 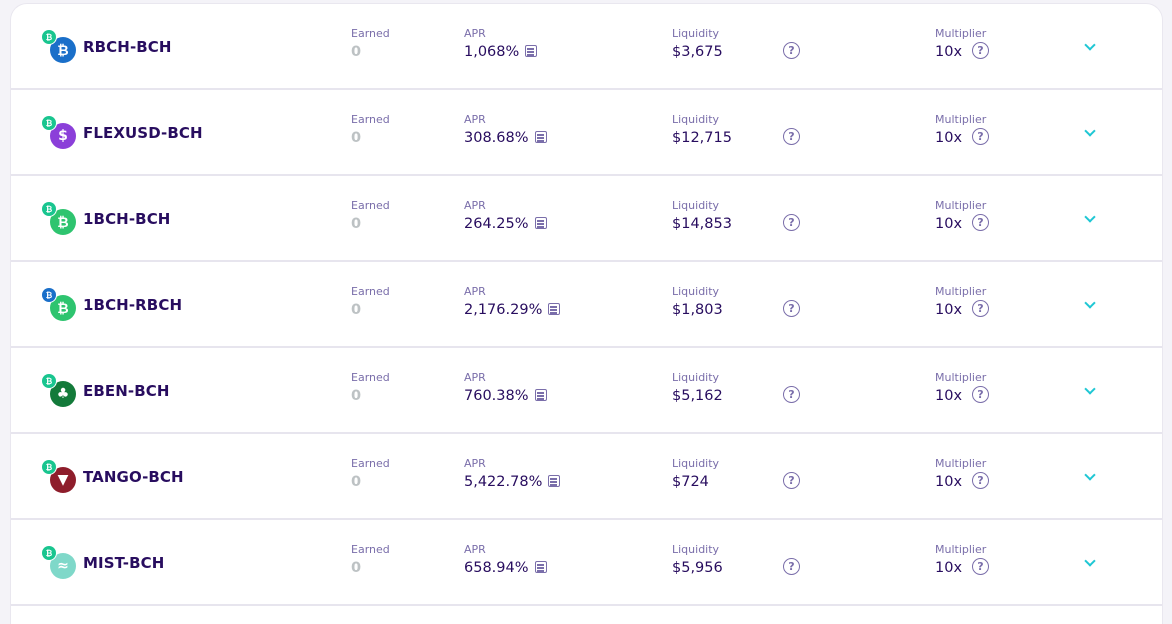 I want to click on apr-value-wrap: 264.25%, so click(x=505, y=224).